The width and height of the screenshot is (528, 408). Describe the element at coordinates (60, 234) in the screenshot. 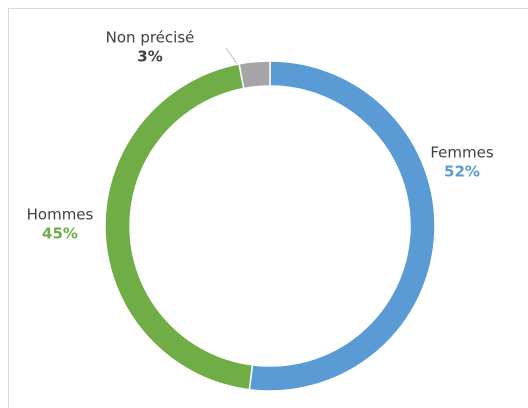

I see `value-label: 45%` at that location.